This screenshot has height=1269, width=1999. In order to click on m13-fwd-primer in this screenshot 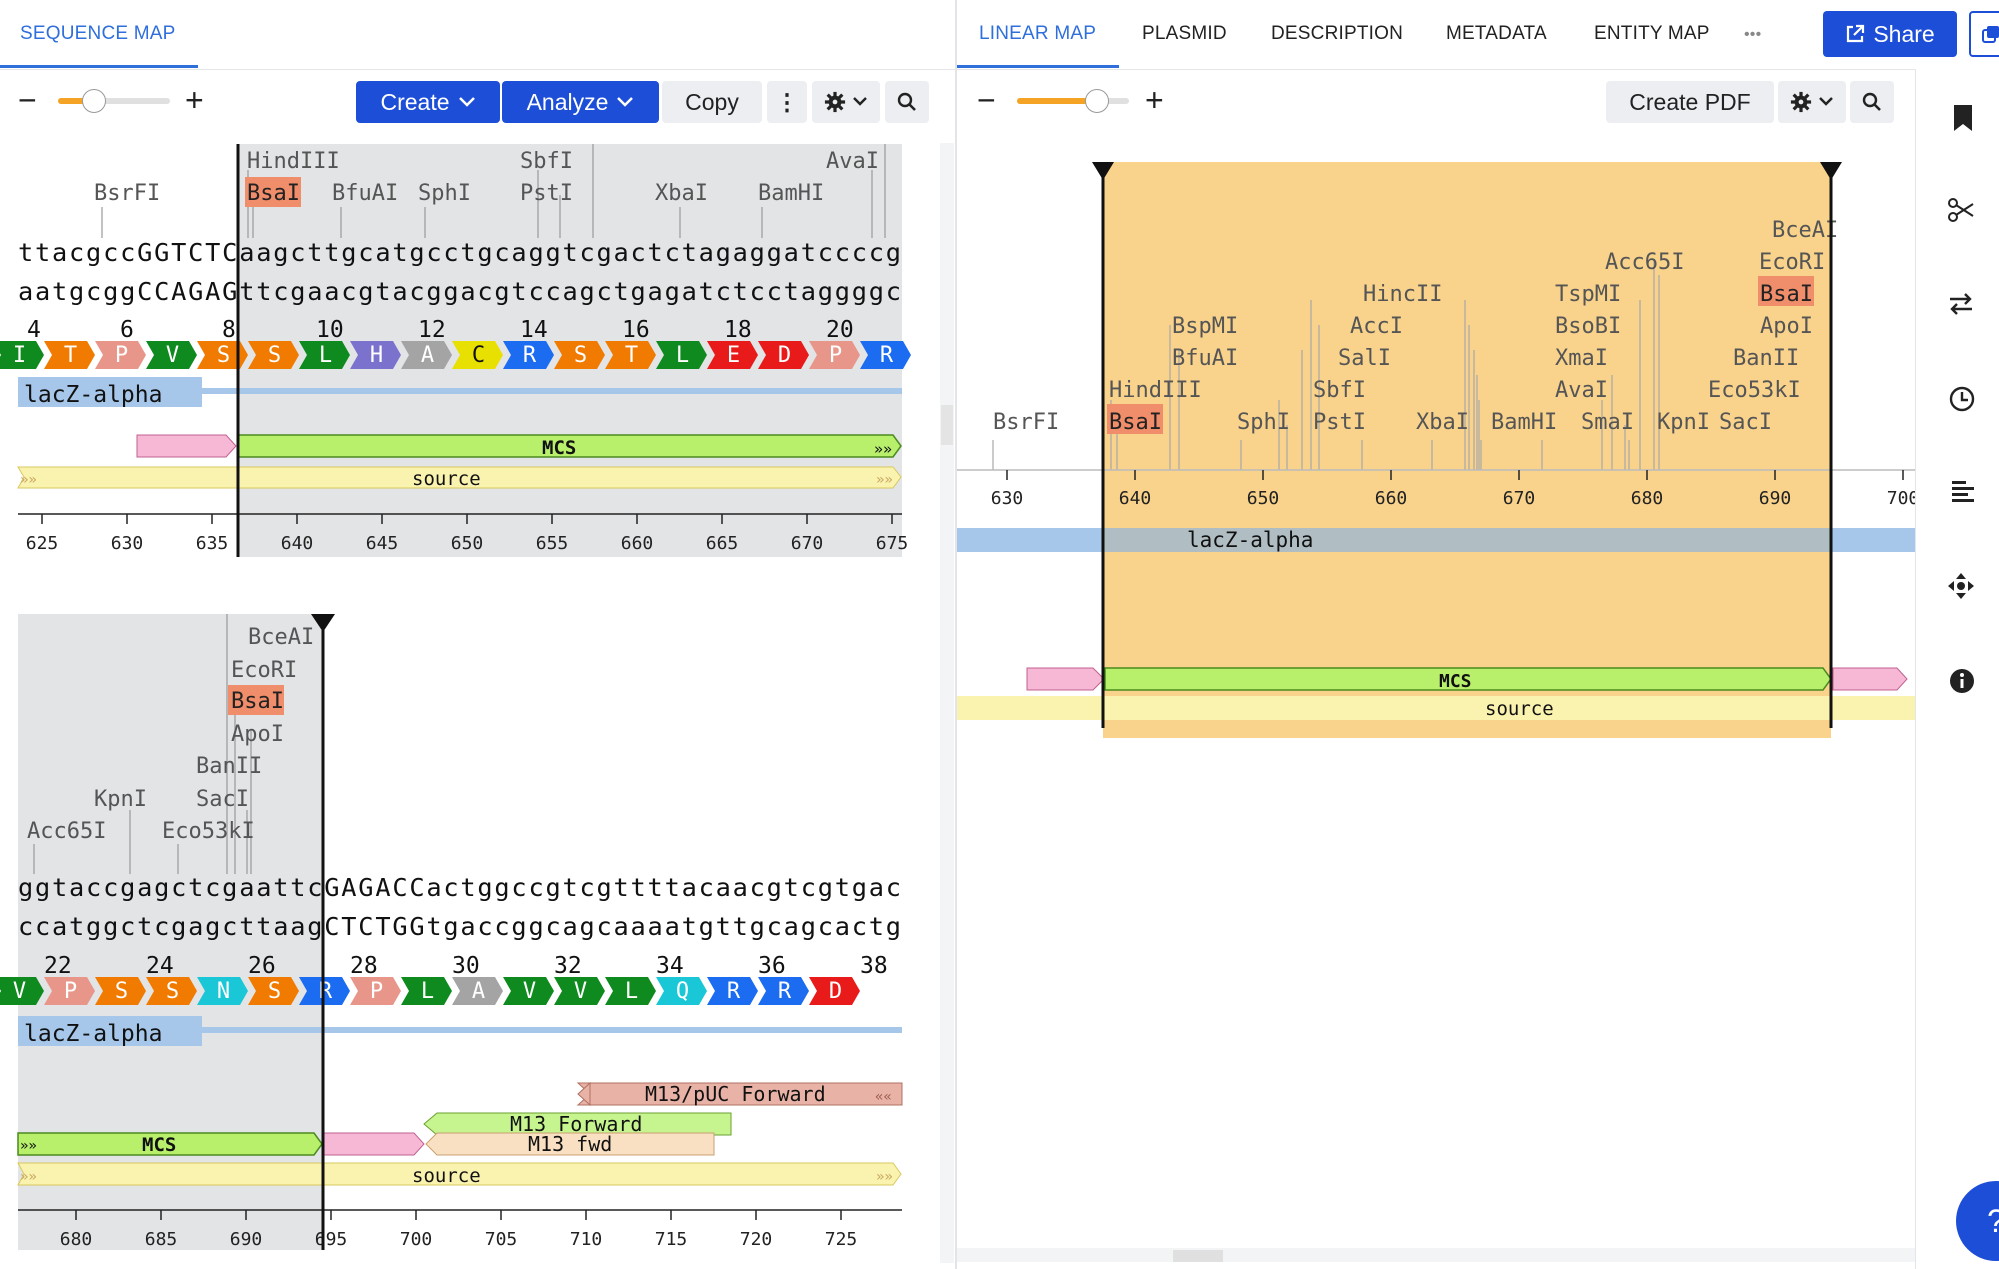, I will do `click(570, 1144)`.